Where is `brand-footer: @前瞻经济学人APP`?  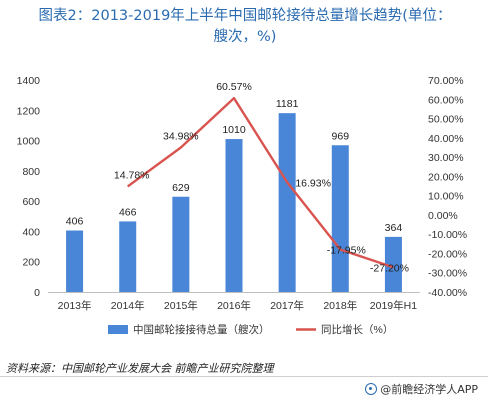
brand-footer: @前瞻经济学人APP is located at coordinates (421, 389).